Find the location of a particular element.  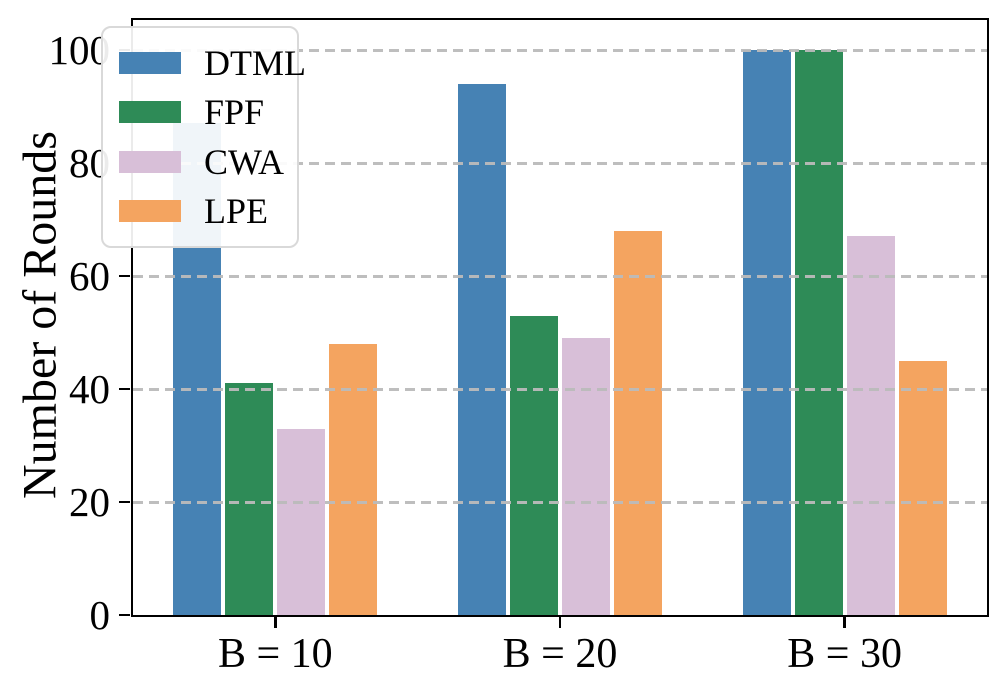

y-tick-label-0: 0 is located at coordinates (100, 615).